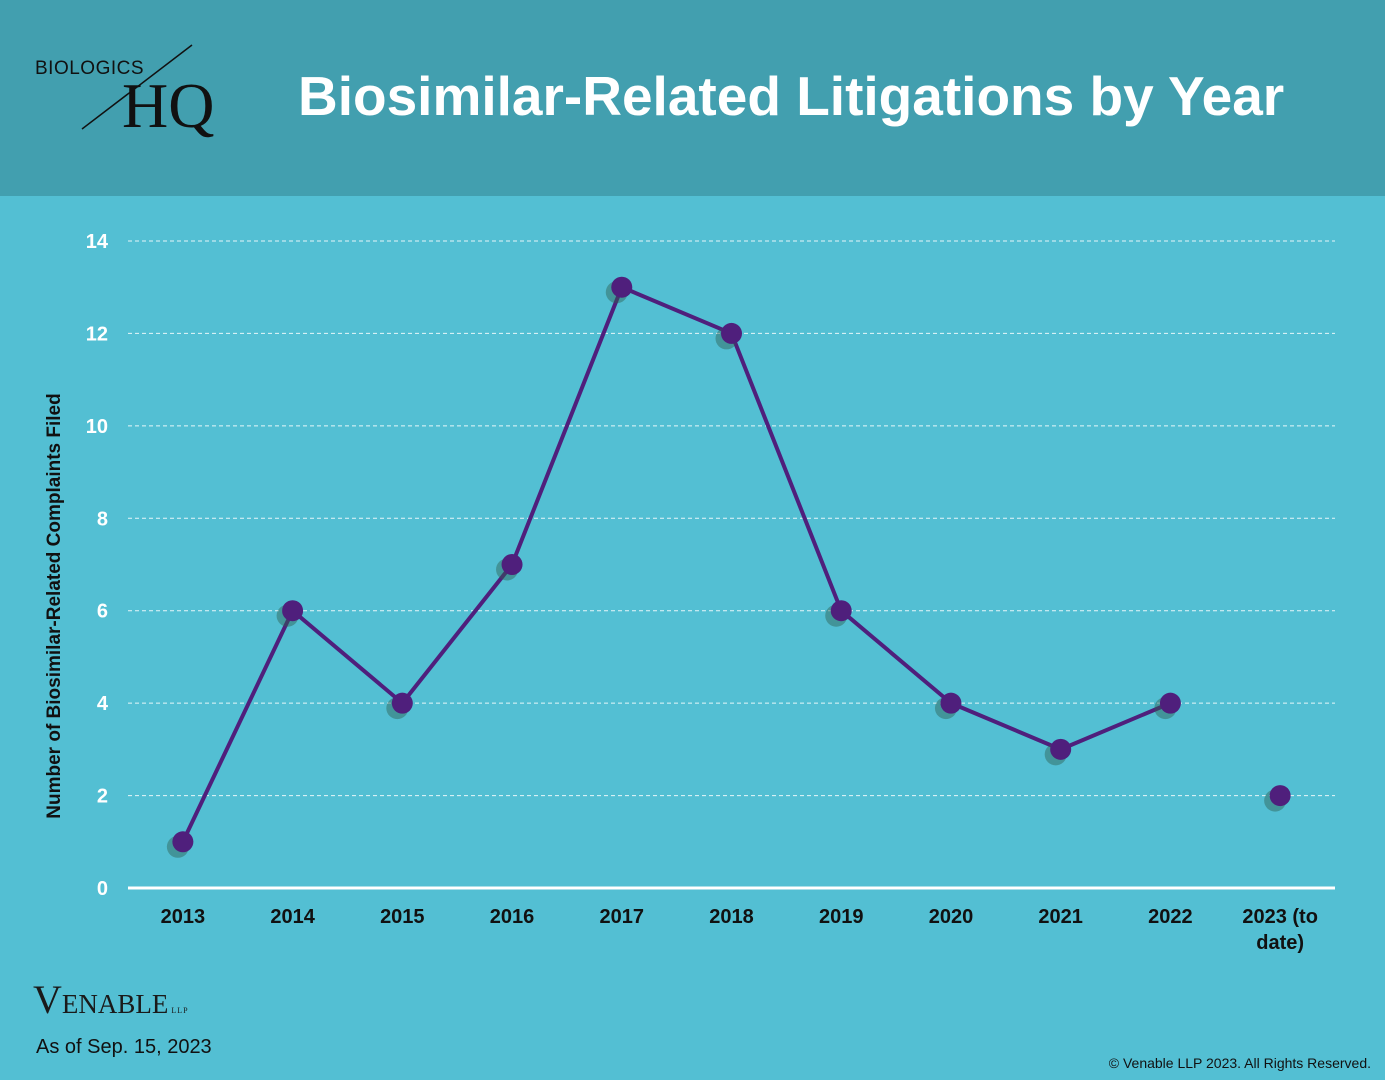 The image size is (1385, 1080). I want to click on x-tick-label: 2019, so click(841, 917).